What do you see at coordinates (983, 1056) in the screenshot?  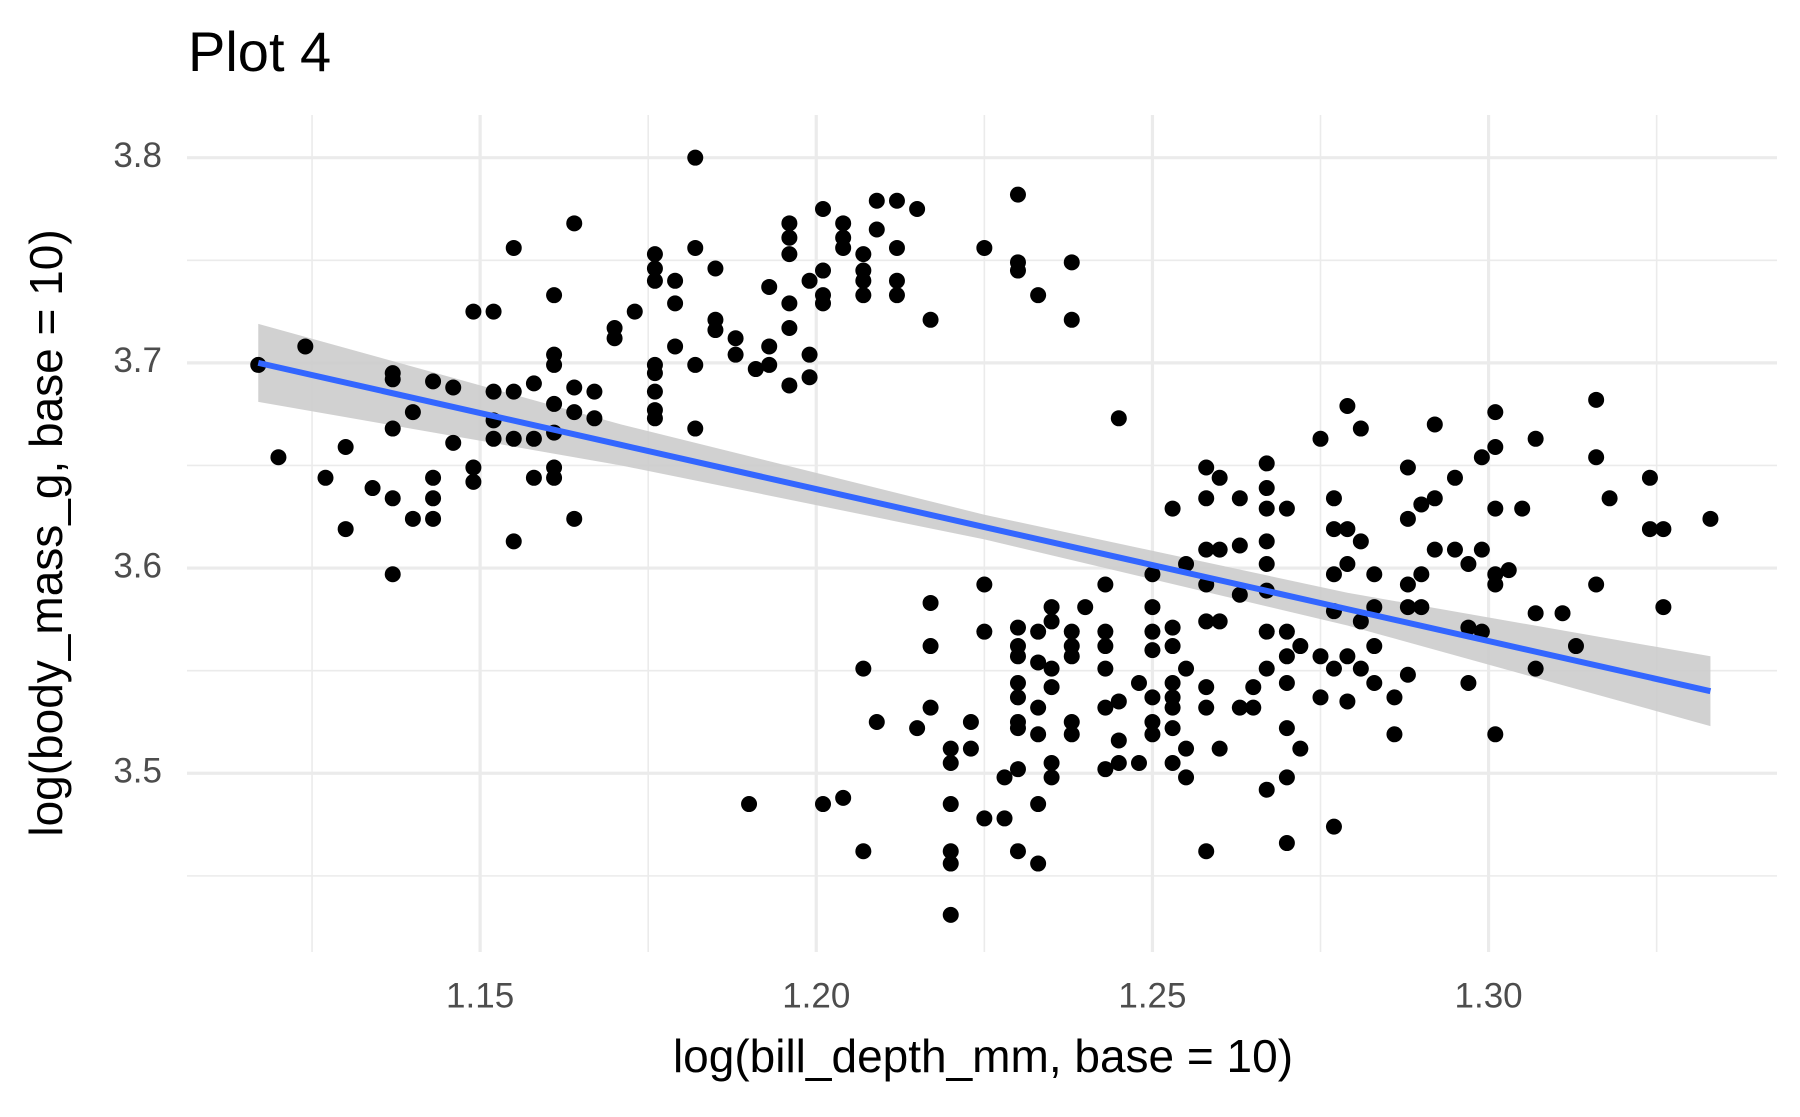 I see `x-axis-title: log(bill_depth_mm, base = 10)` at bounding box center [983, 1056].